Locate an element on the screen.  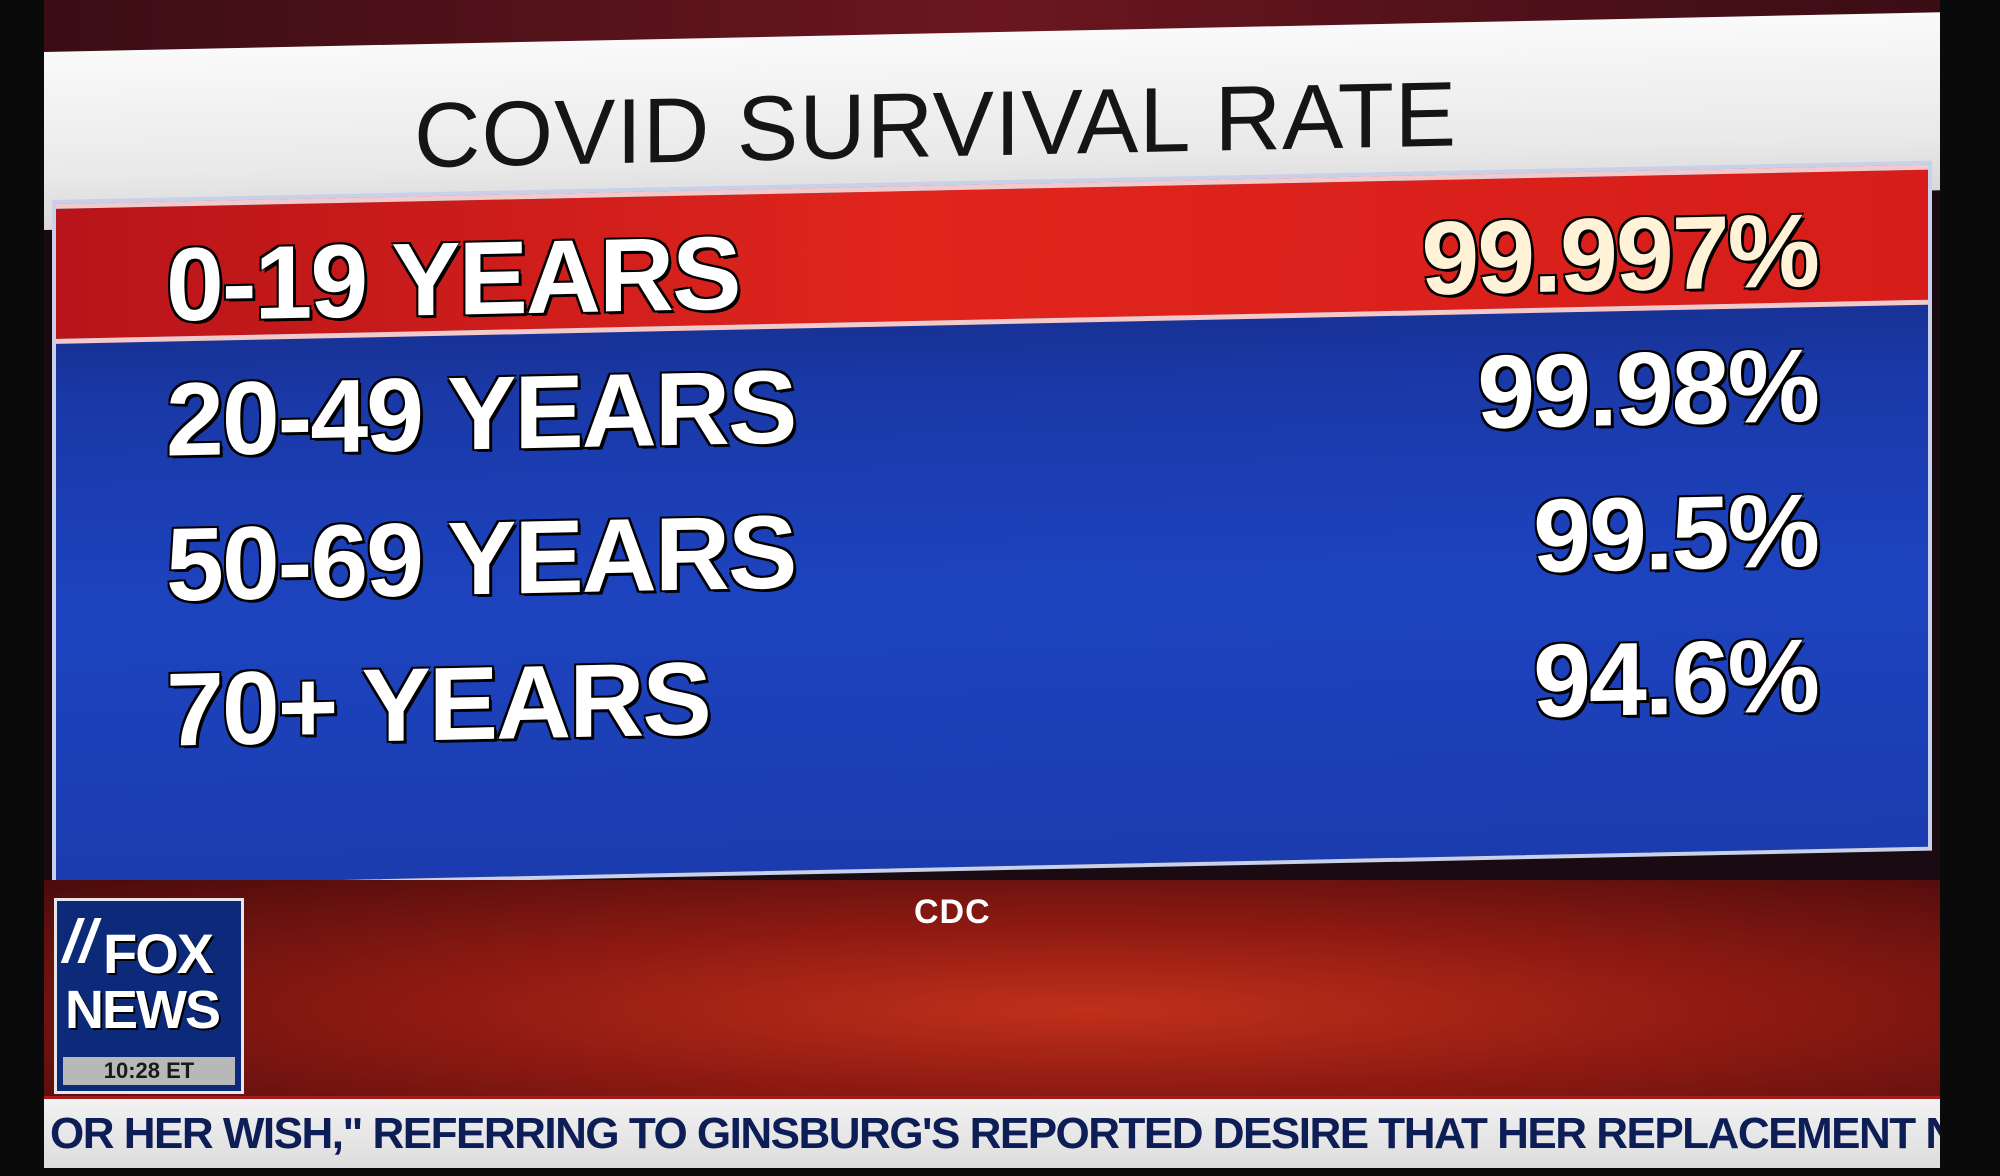
survival-rate-value: 99.997% is located at coordinates (1619, 255).